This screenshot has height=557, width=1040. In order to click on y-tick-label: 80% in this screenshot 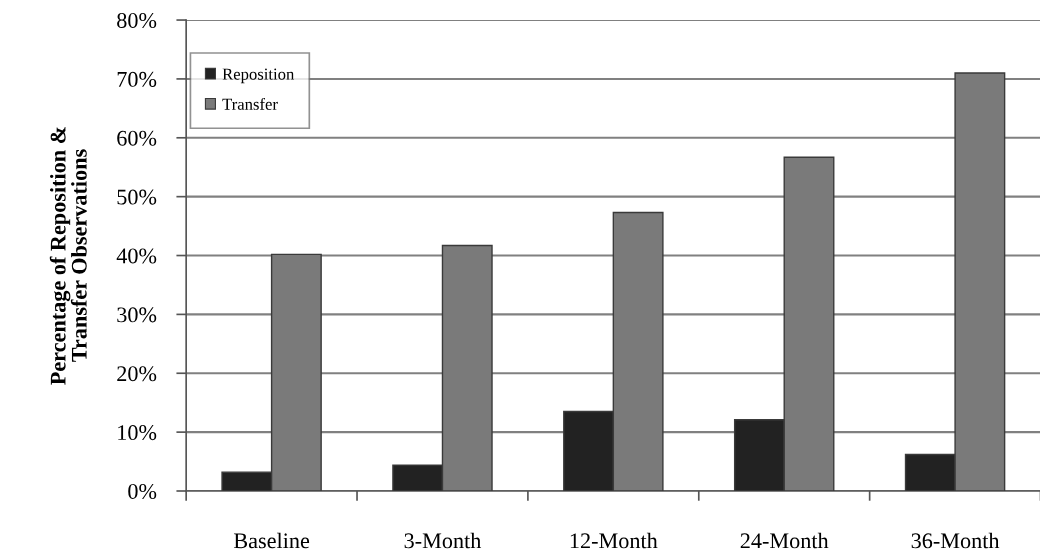, I will do `click(137, 20)`.